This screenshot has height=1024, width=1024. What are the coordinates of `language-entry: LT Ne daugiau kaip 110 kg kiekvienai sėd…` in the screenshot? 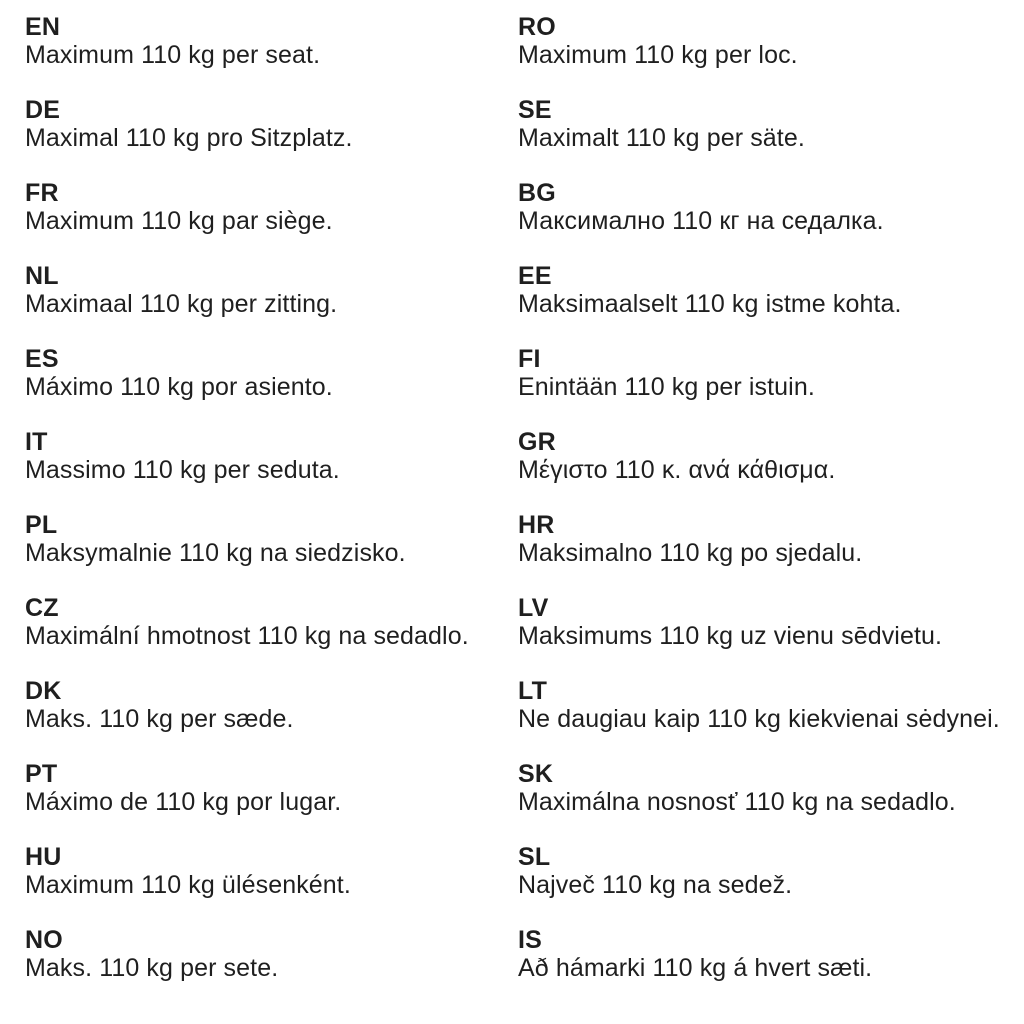 It's located at (768, 705).